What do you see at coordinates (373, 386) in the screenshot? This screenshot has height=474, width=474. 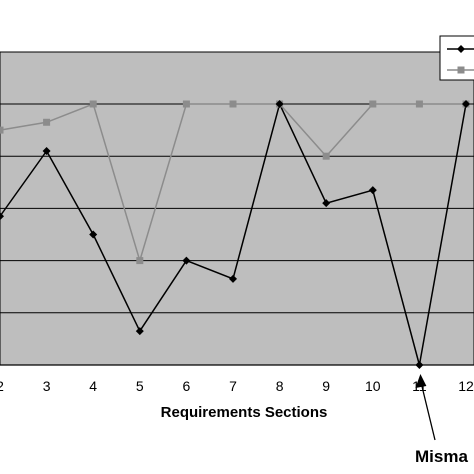 I see `x-tick-label: 10` at bounding box center [373, 386].